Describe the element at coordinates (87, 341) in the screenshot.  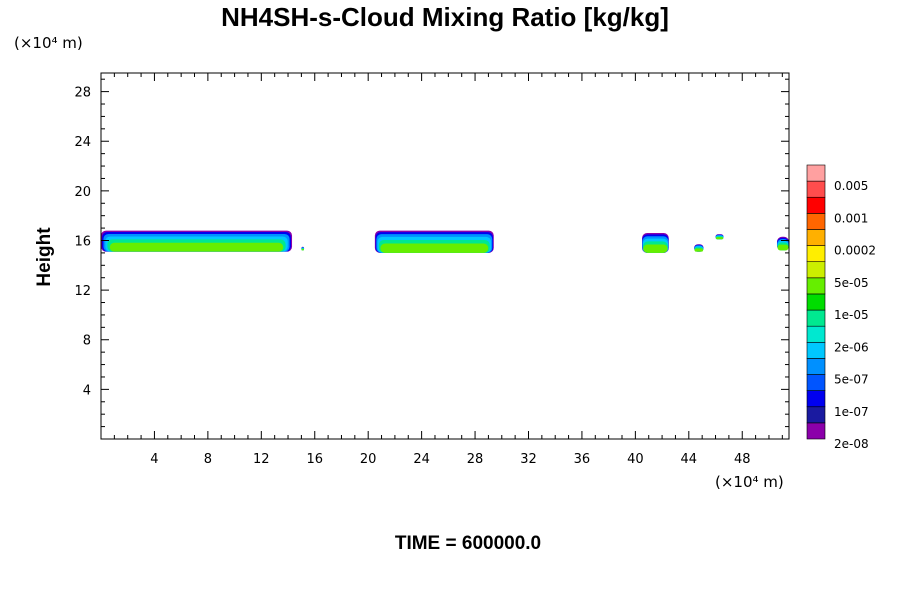
I see `y-tick-label: 8` at that location.